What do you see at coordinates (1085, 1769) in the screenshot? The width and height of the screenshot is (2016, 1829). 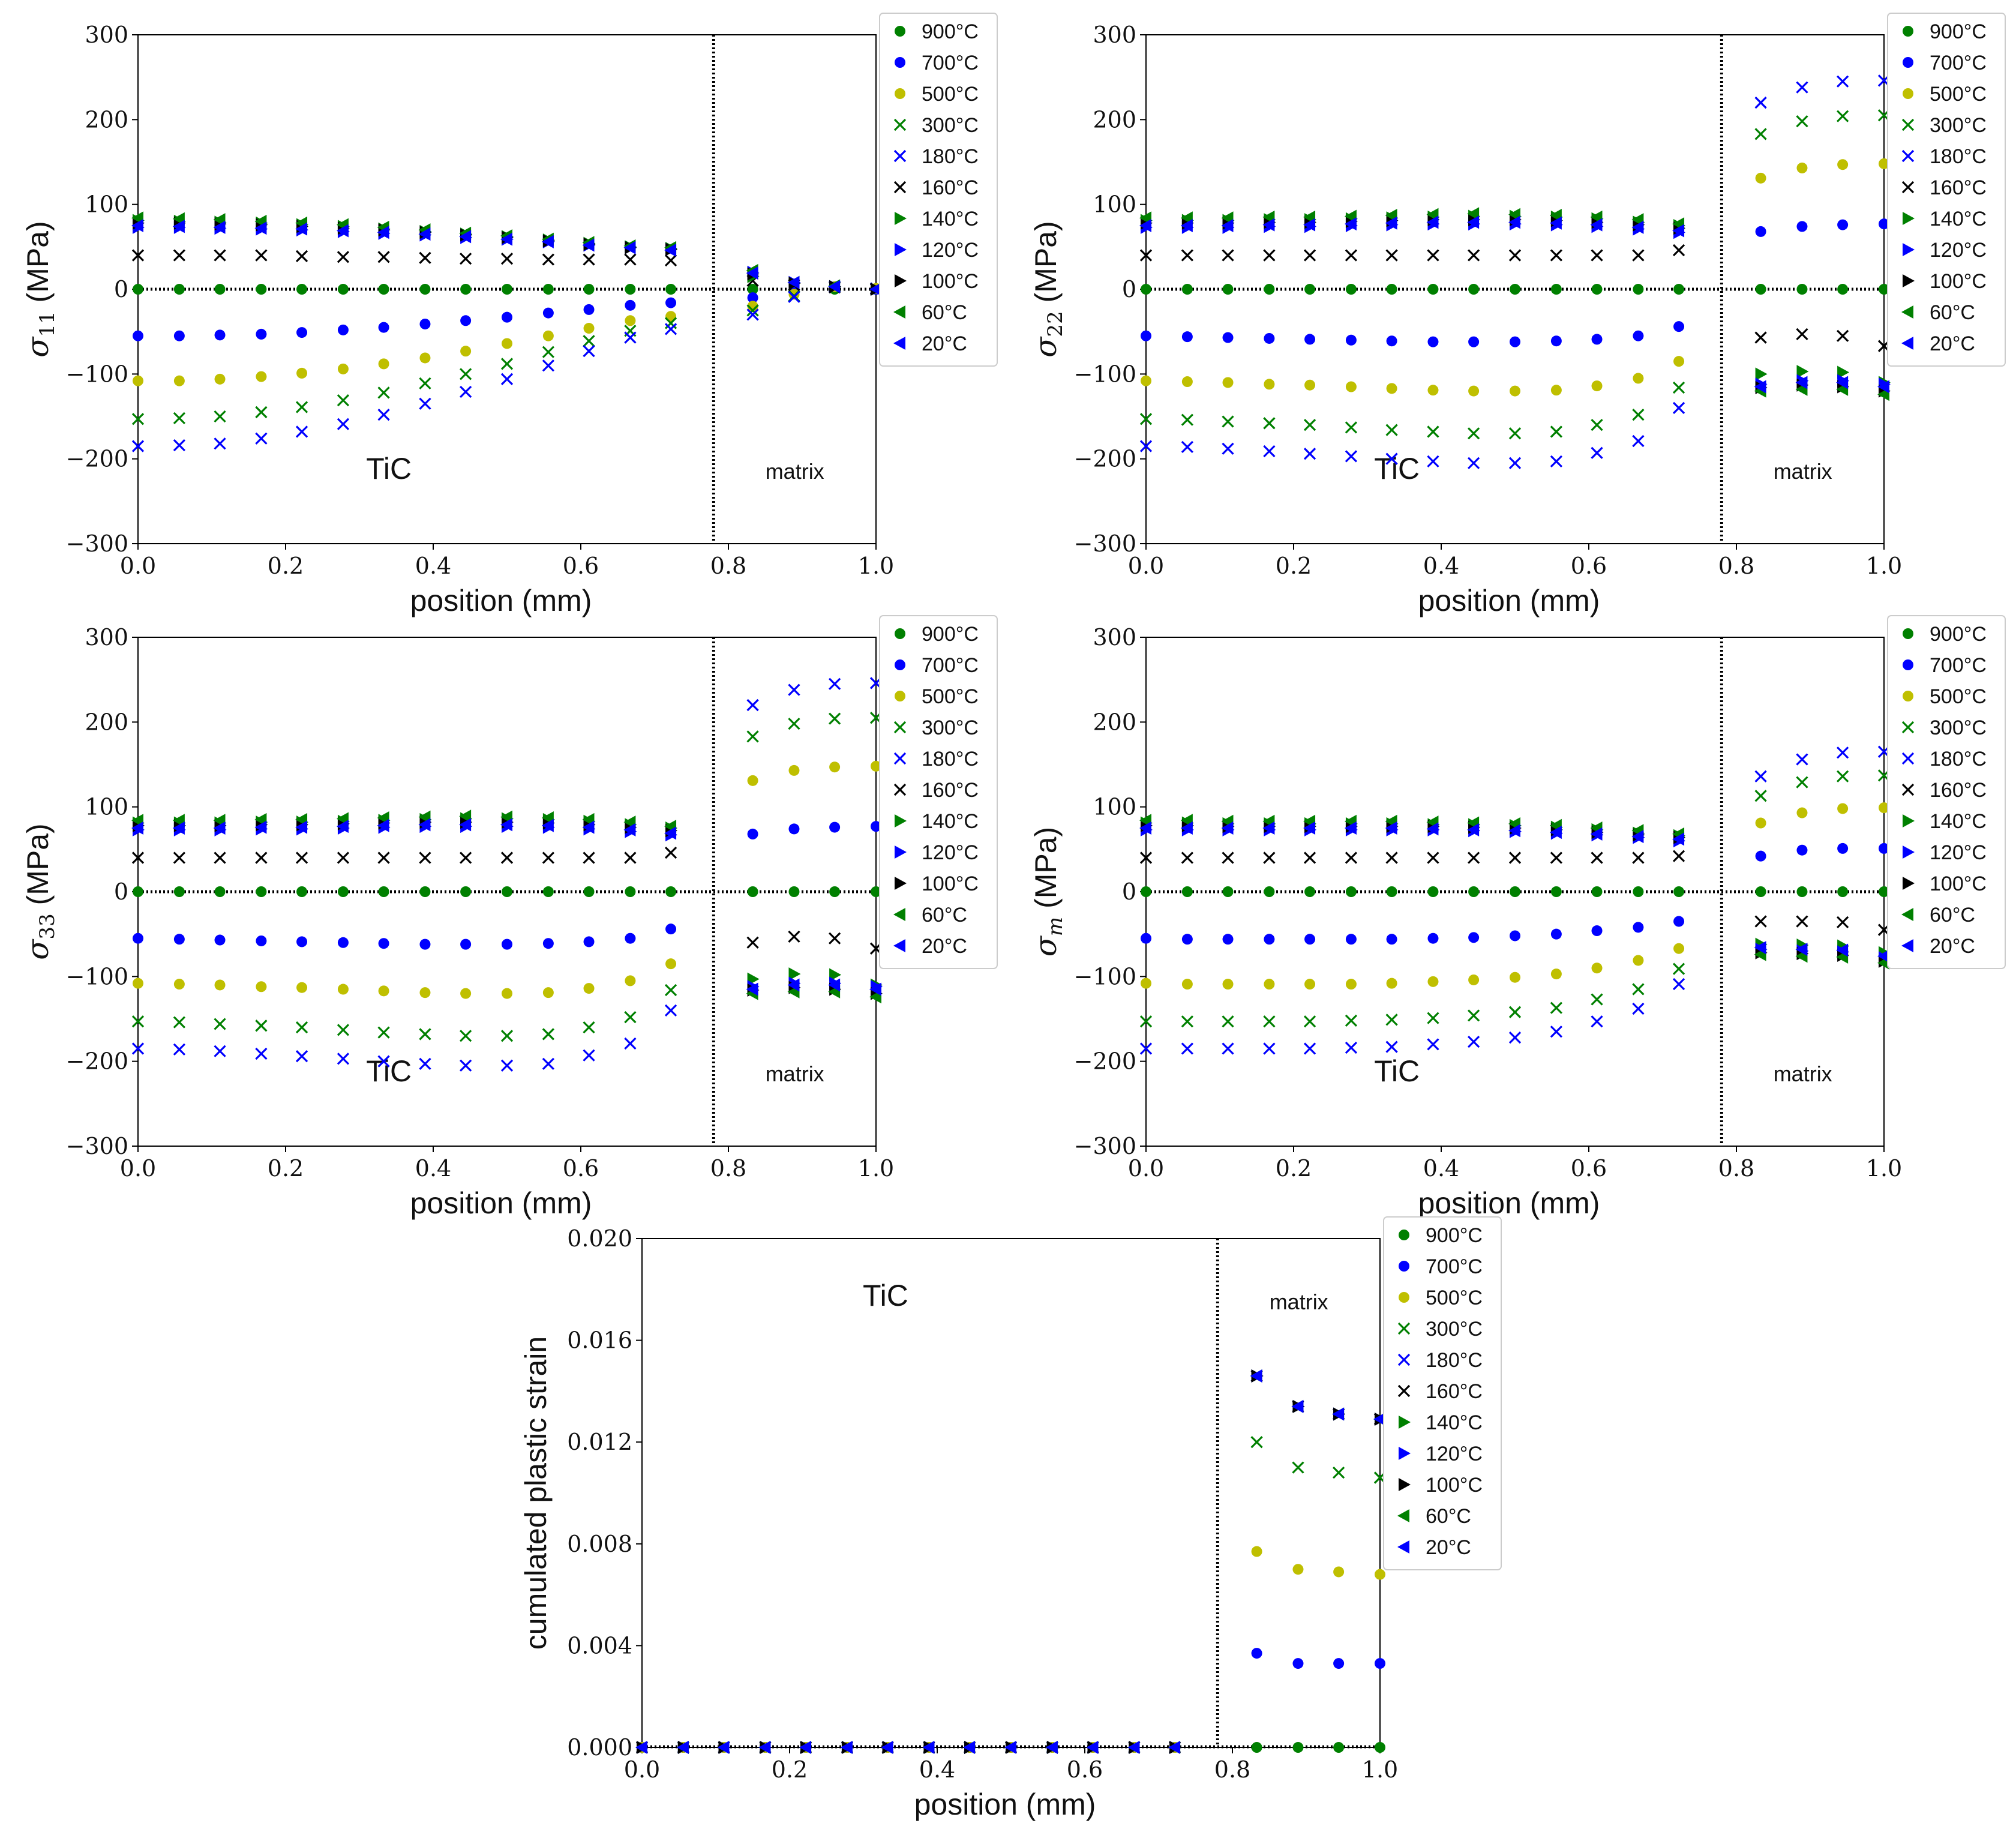 I see `x-tick-label: 0.6` at bounding box center [1085, 1769].